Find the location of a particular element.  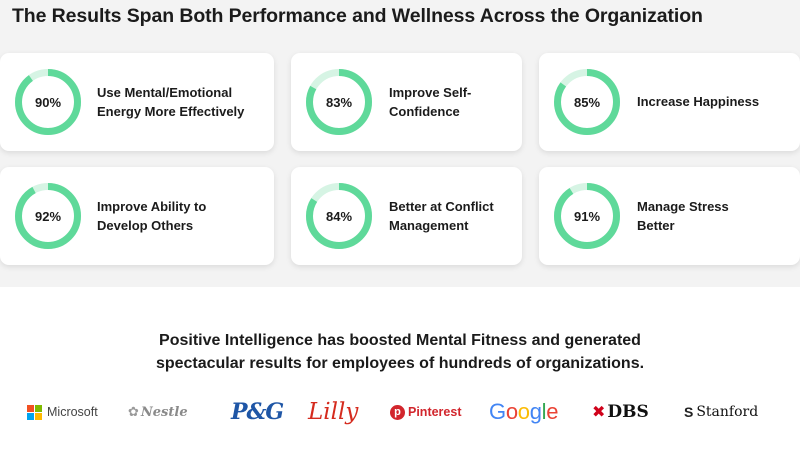

progress-ring: 91% is located at coordinates (587, 216).